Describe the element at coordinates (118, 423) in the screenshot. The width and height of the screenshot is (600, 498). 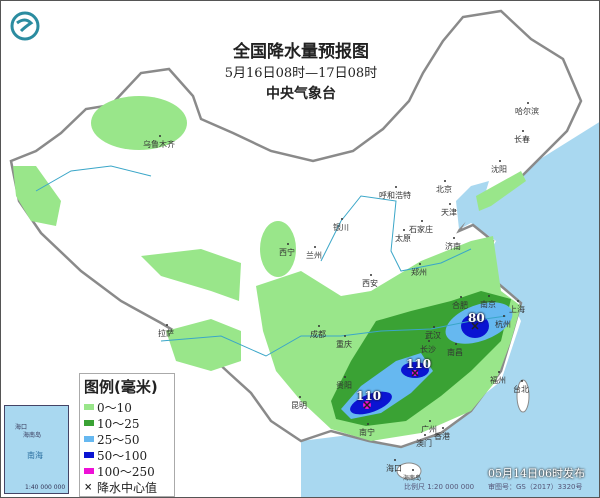
I see `legend-label: 10～25` at that location.